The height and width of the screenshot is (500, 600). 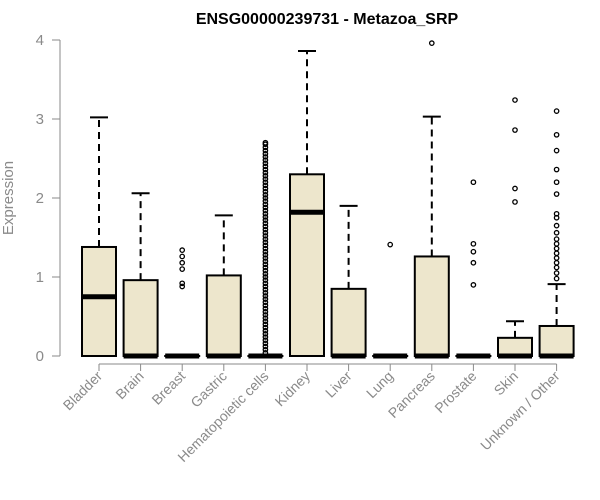 What do you see at coordinates (40, 40) in the screenshot?
I see `y-tick-label: 4` at bounding box center [40, 40].